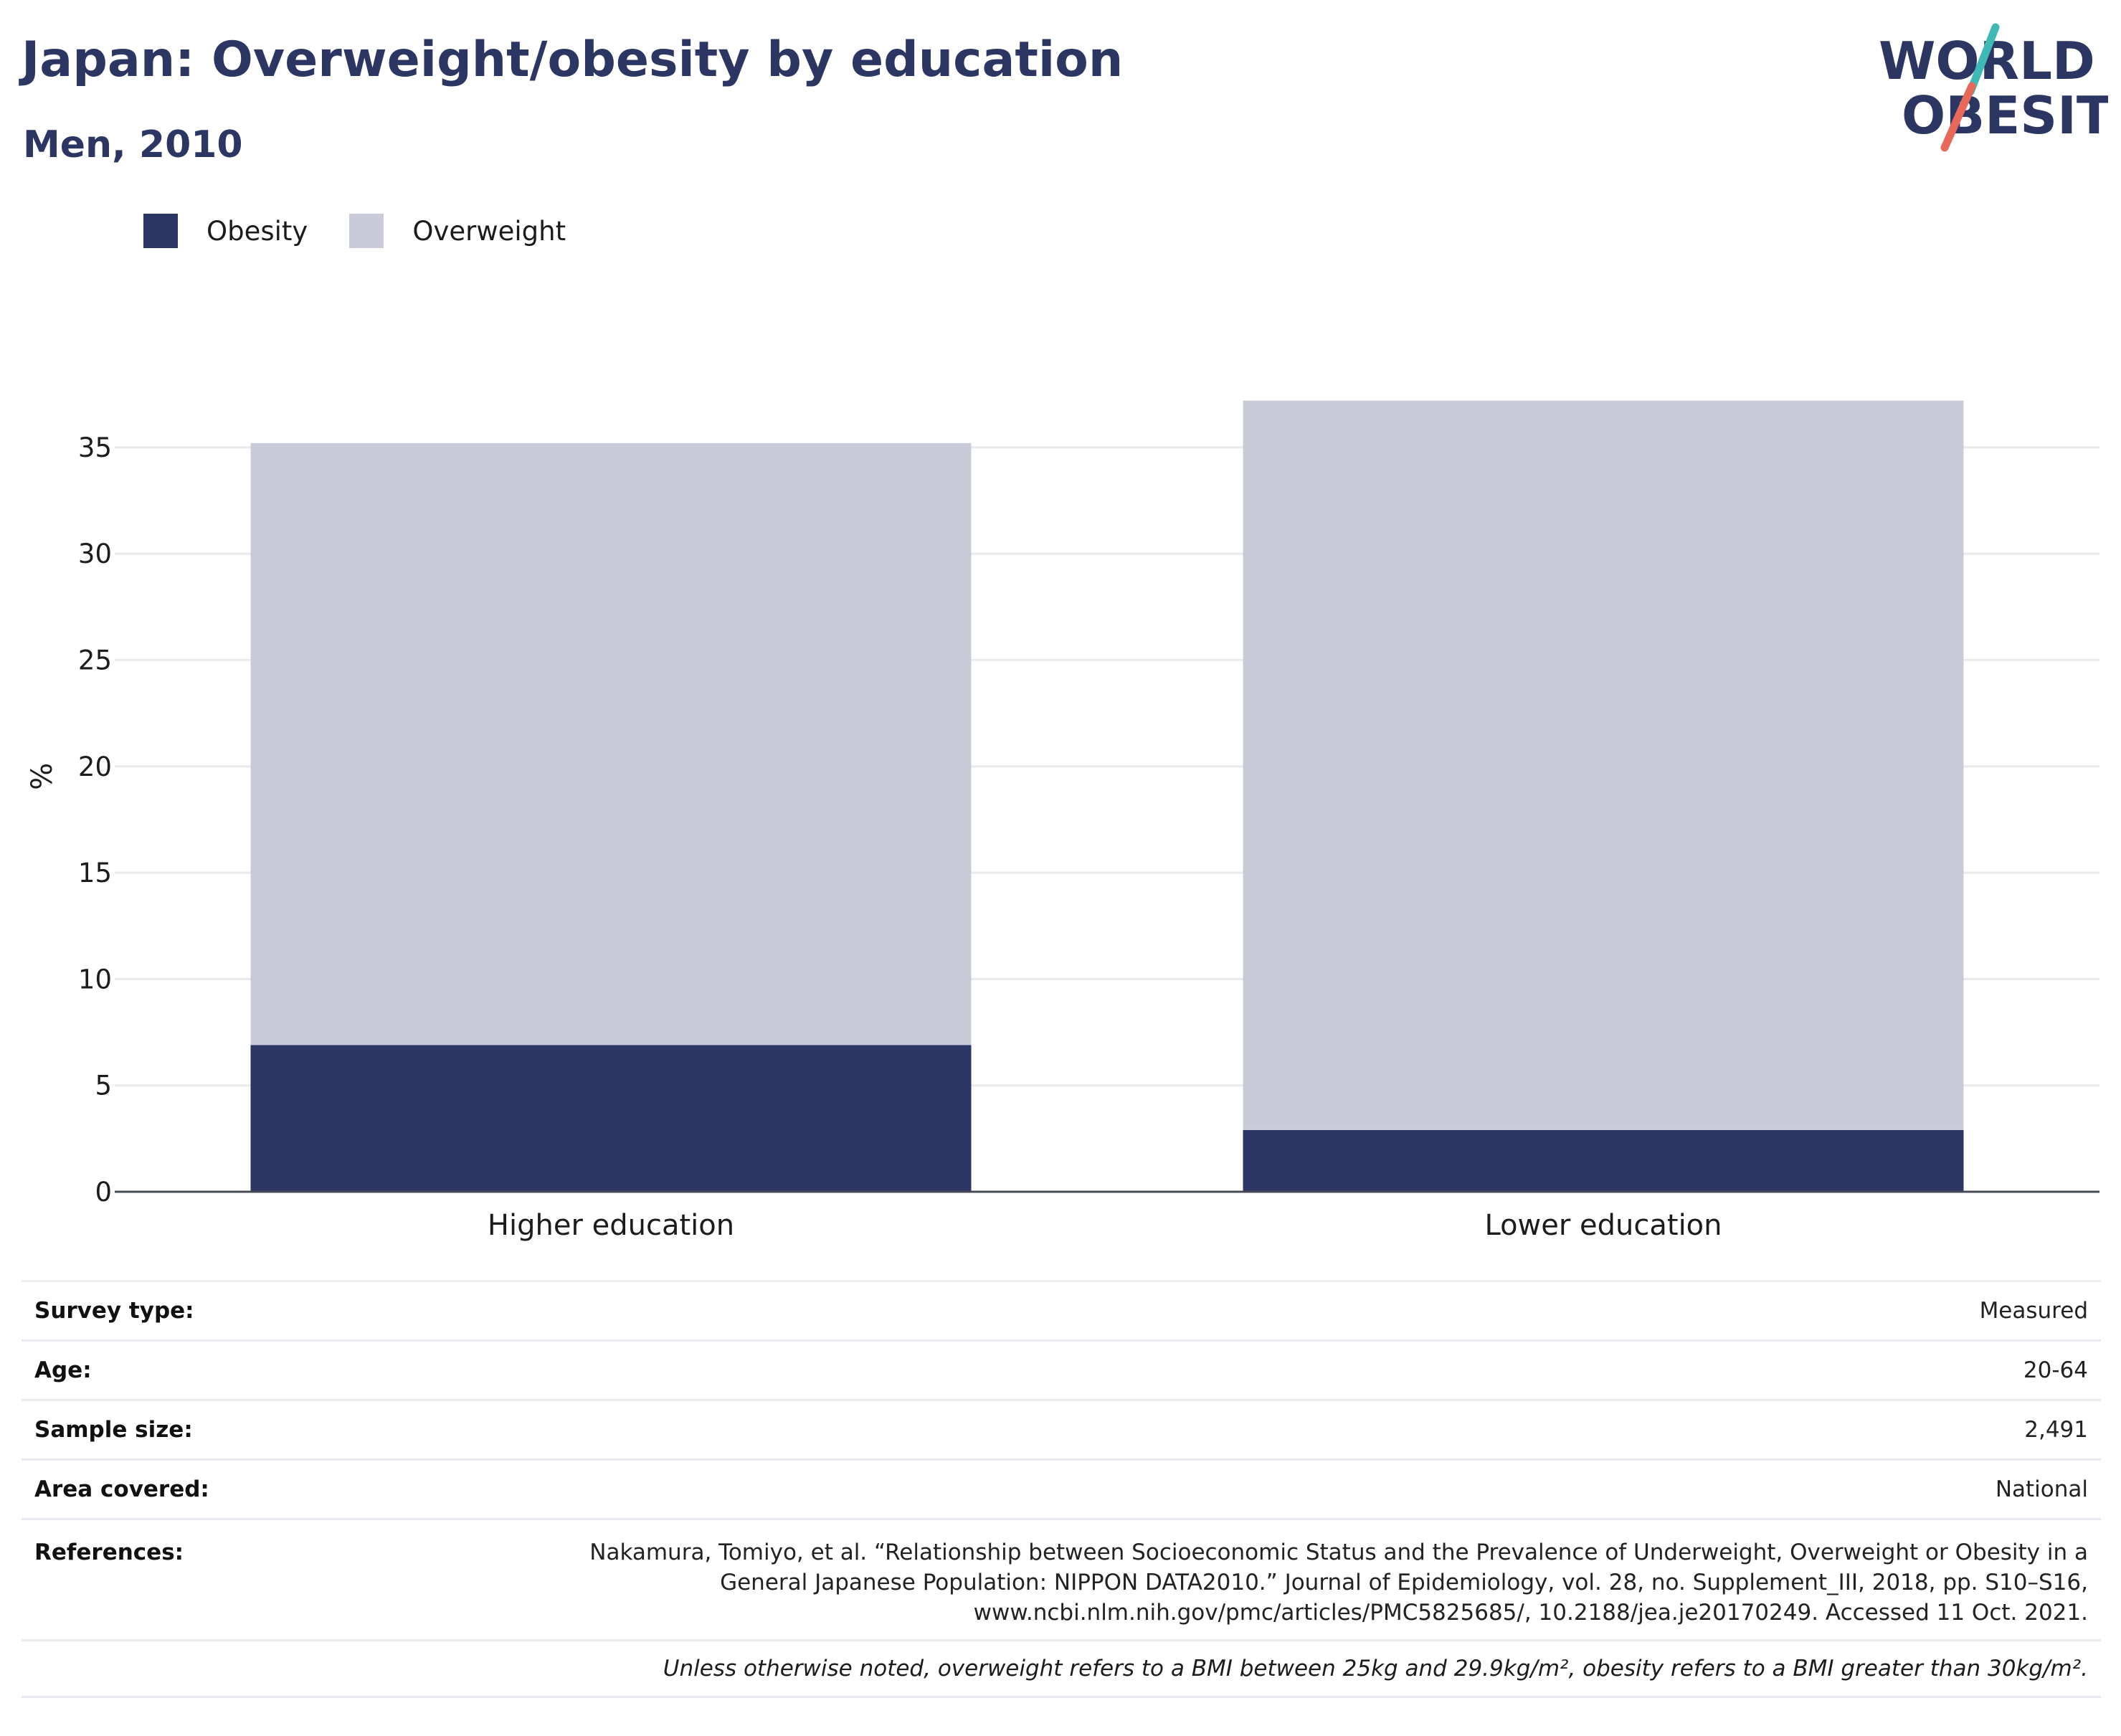 The height and width of the screenshot is (1736, 2121). I want to click on y-tick-label: 5, so click(103, 1086).